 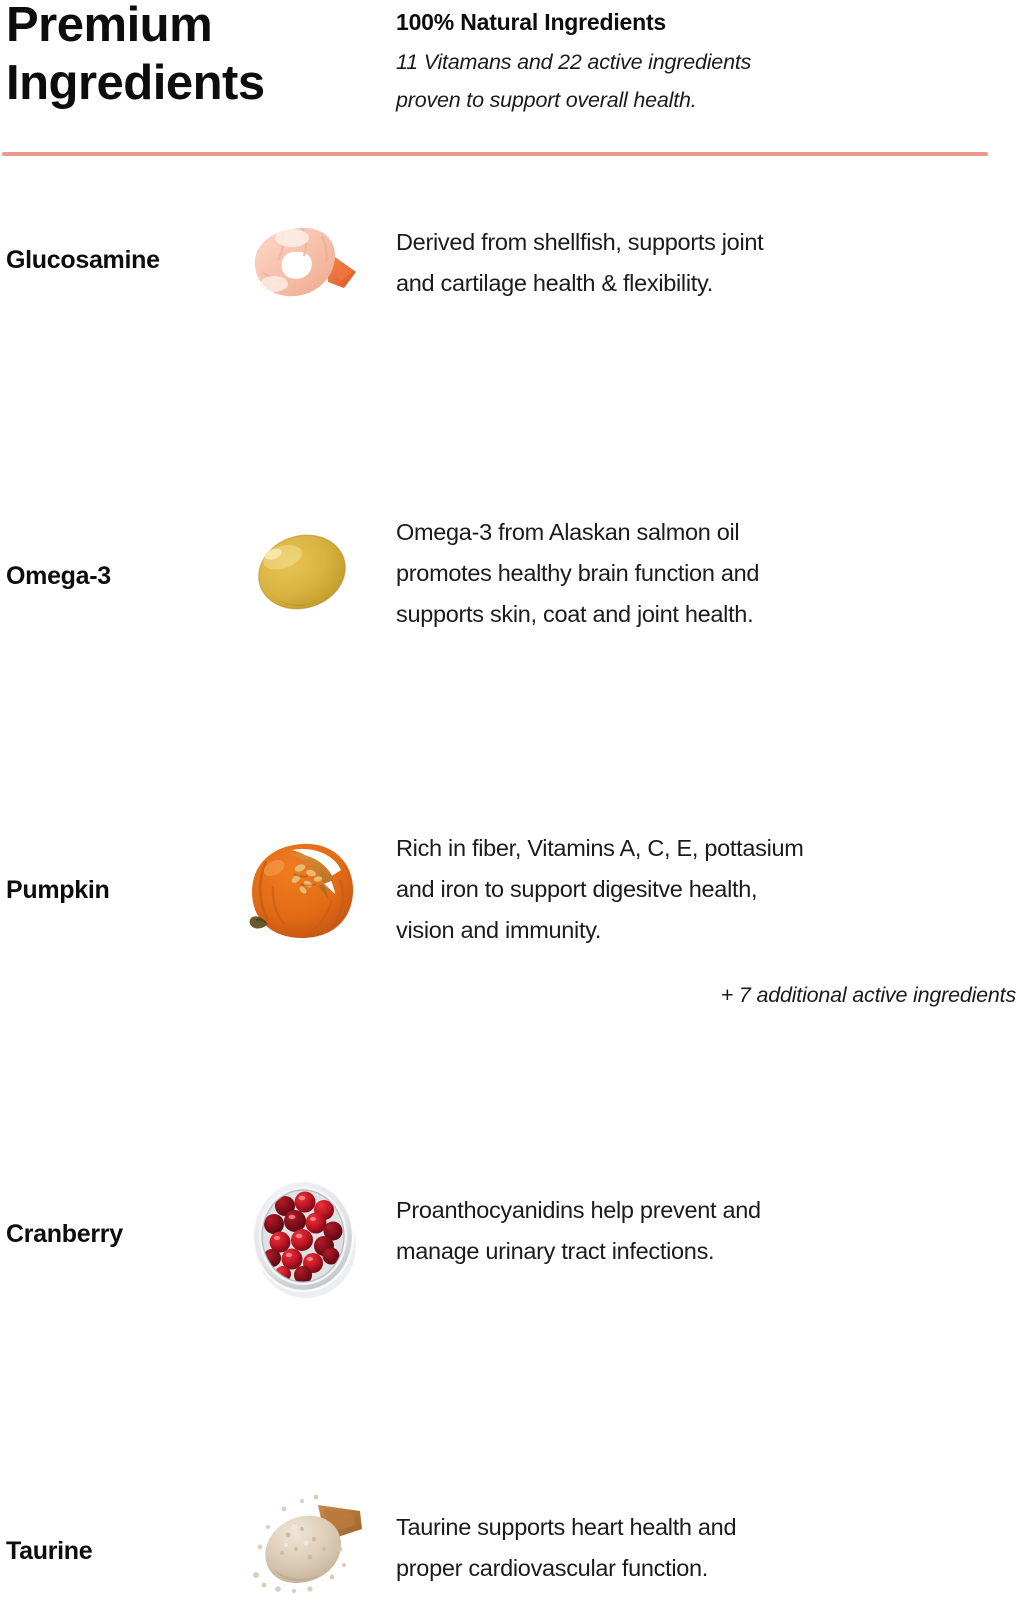 I want to click on subcopy-line-1: 11 Vitamans and 22 active ingredients, so click(x=574, y=62).